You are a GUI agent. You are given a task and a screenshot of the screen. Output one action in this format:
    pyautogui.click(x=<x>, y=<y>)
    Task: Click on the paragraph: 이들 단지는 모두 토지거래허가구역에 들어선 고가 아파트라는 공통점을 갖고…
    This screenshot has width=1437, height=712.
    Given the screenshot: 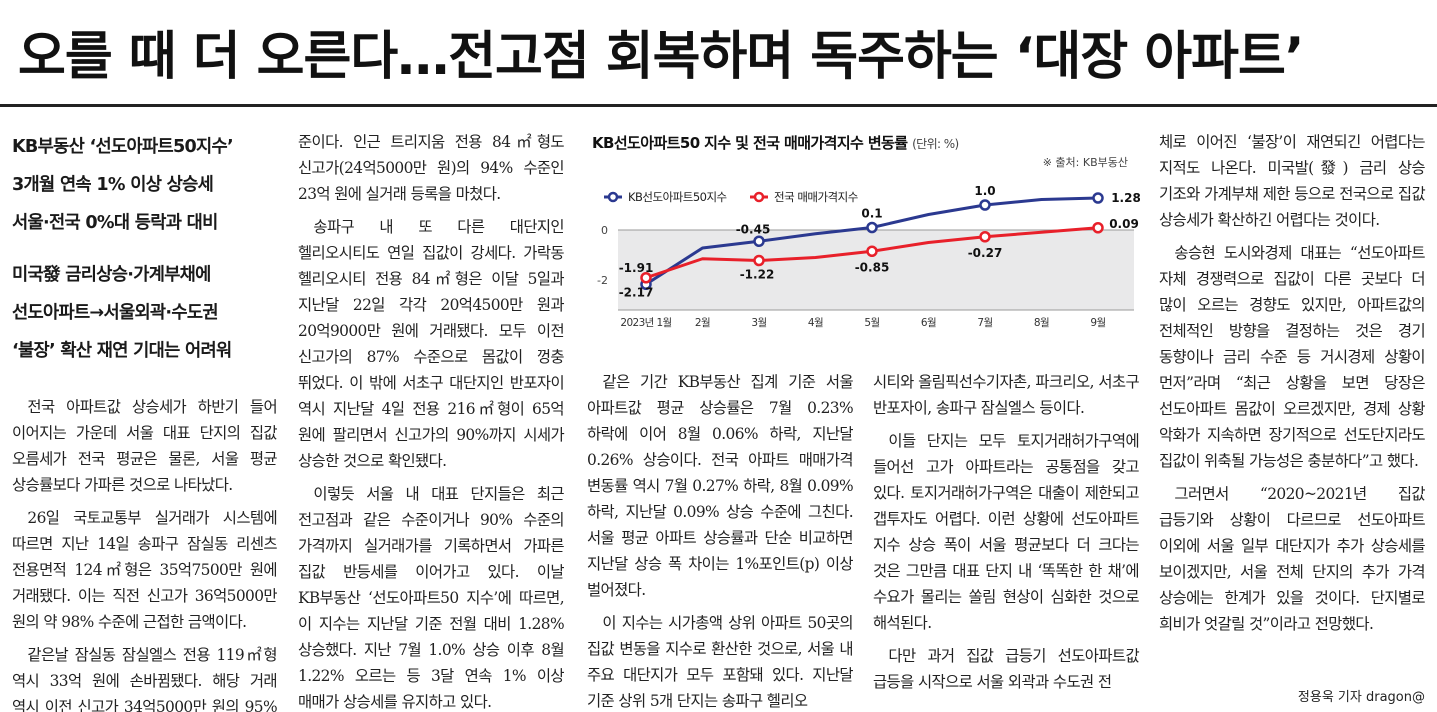 What is the action you would take?
    pyautogui.click(x=1006, y=532)
    